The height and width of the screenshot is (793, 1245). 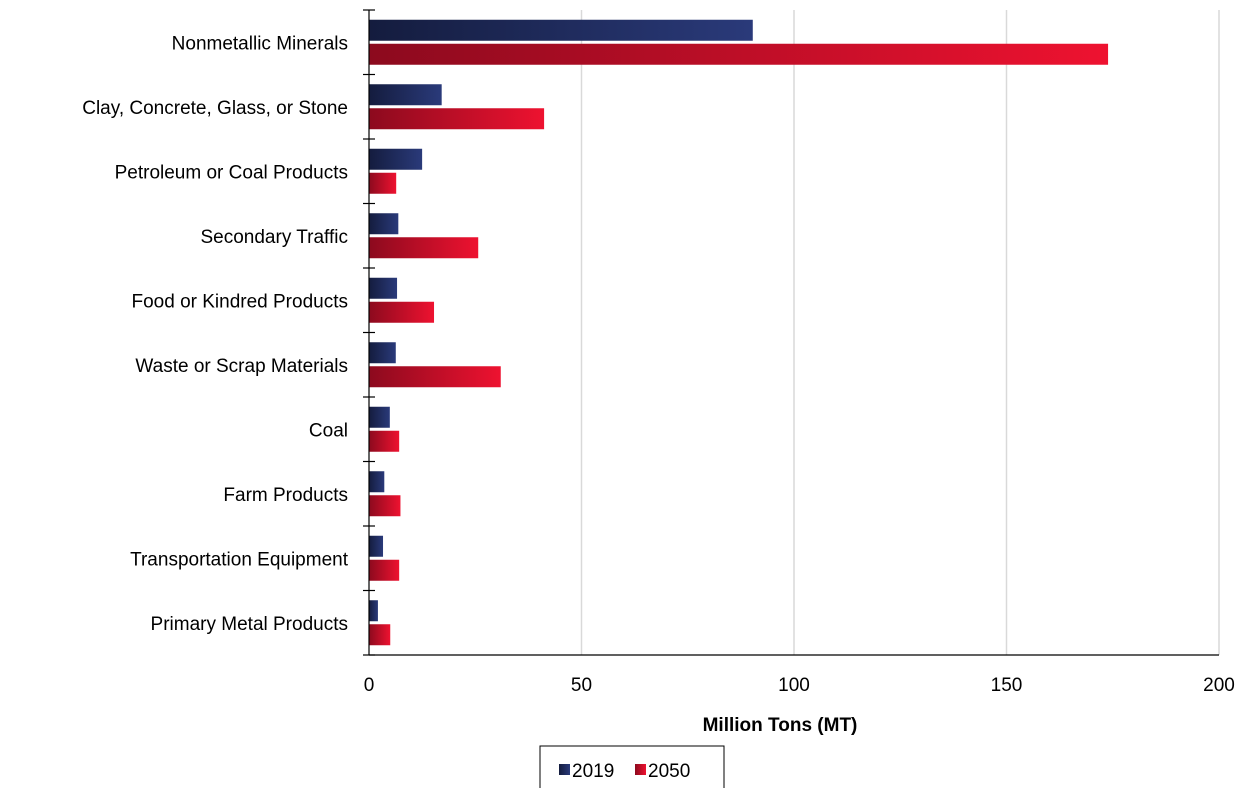 I want to click on category-label: Transportation Equipment, so click(x=239, y=559).